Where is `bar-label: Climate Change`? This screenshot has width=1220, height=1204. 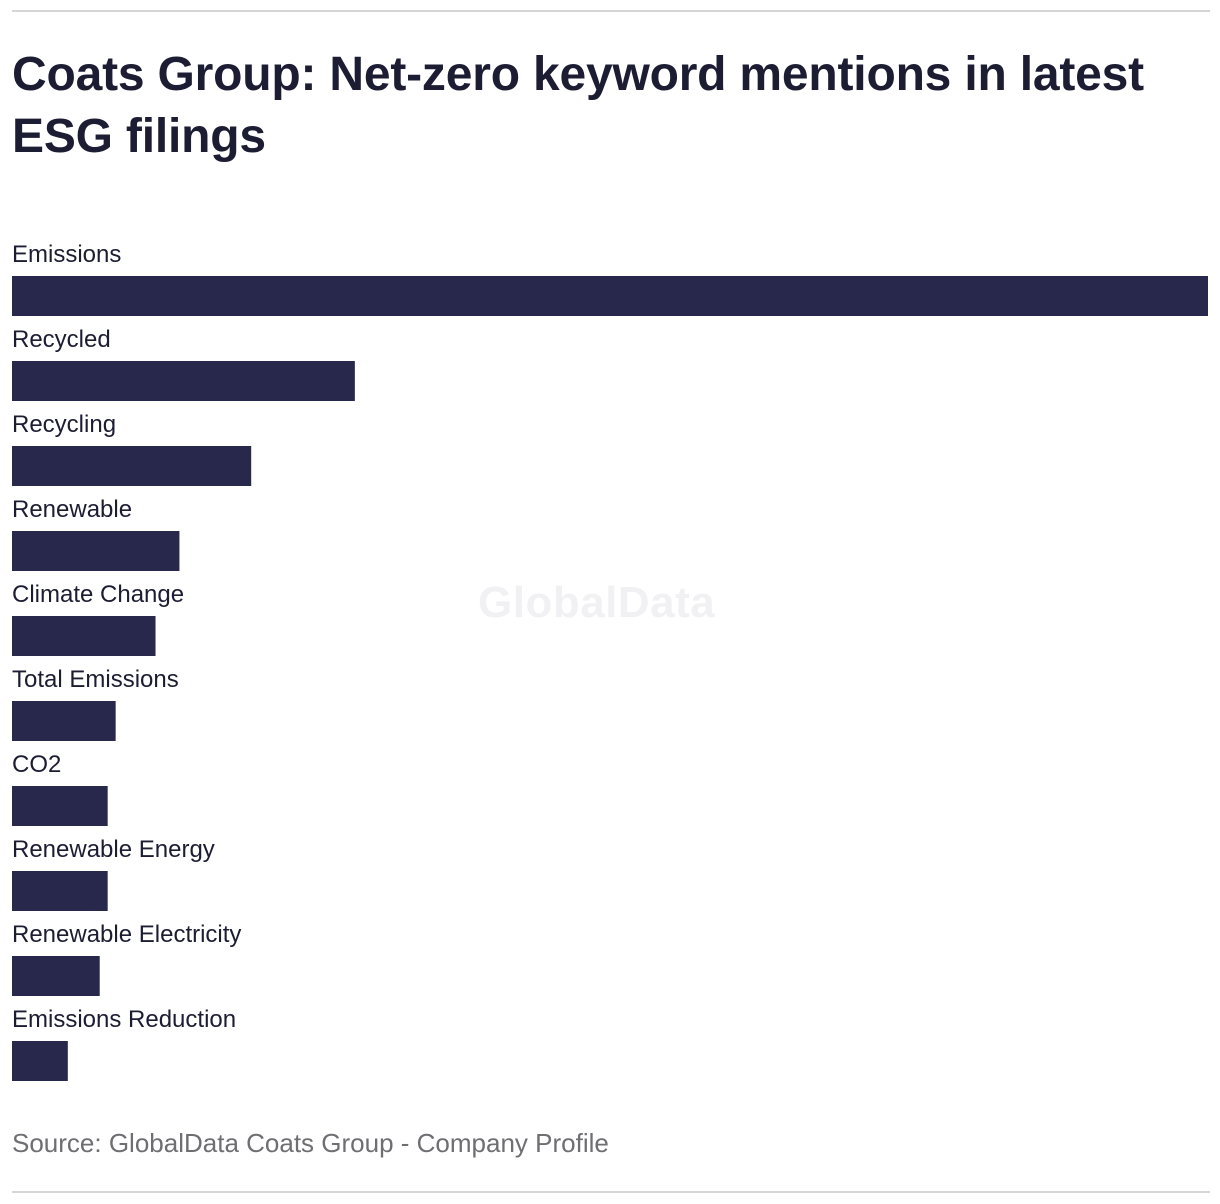
bar-label: Climate Change is located at coordinates (98, 594).